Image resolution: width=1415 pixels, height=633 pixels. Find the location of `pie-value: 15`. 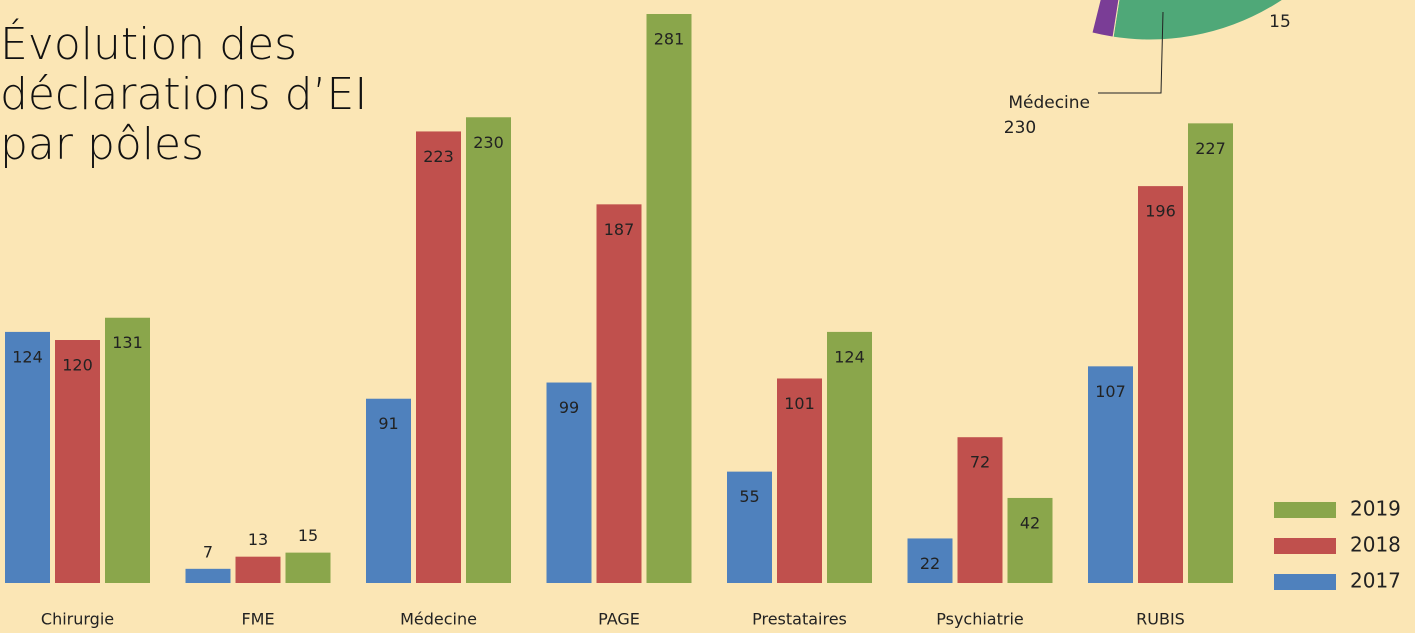

pie-value: 15 is located at coordinates (1280, 22).